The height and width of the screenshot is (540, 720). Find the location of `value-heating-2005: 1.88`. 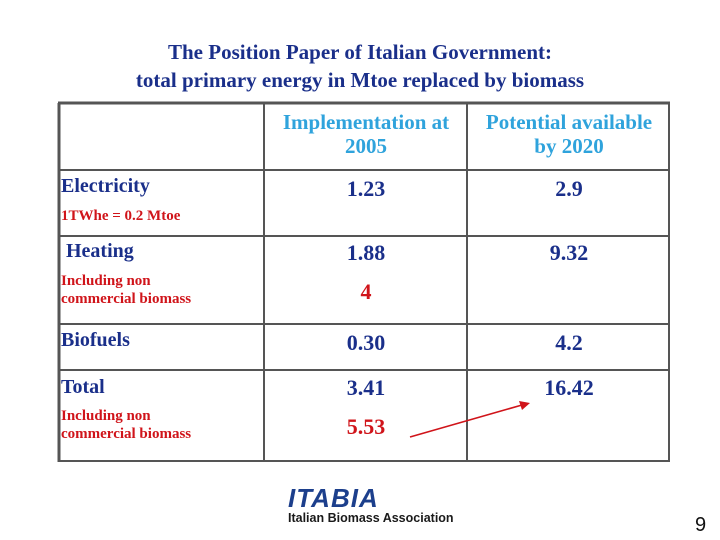

value-heating-2005: 1.88 is located at coordinates (366, 252).